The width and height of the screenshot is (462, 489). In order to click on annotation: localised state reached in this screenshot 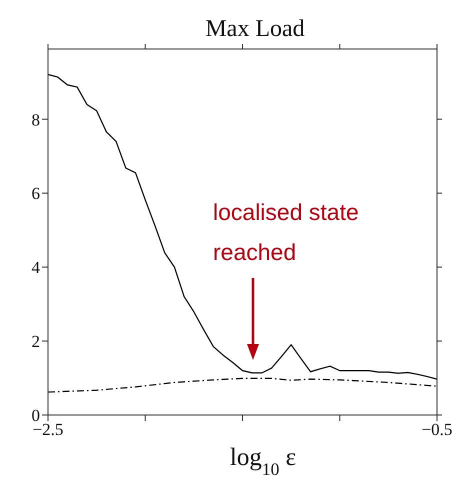, I will do `click(286, 232)`.